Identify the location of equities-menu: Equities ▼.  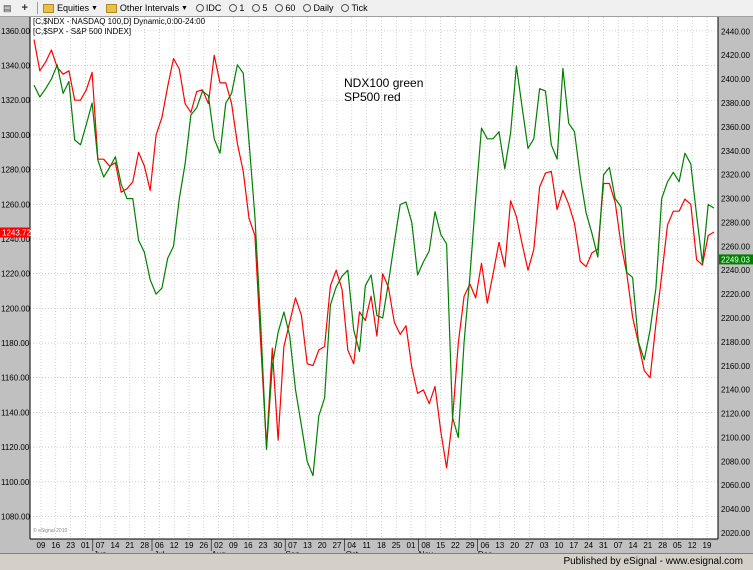
(70, 8).